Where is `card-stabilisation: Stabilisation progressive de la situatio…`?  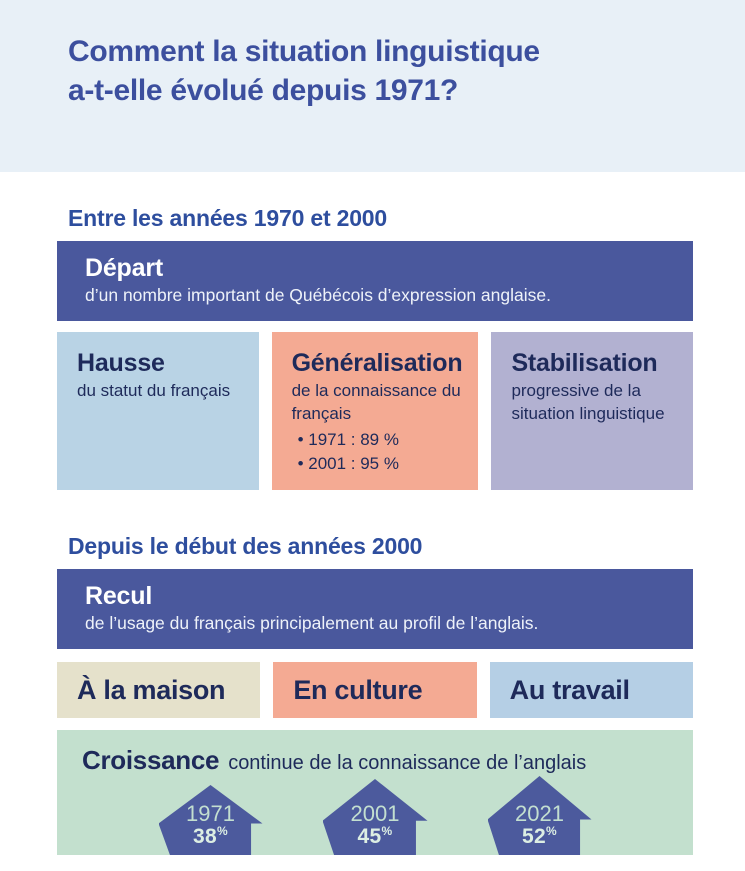 card-stabilisation: Stabilisation progressive de la situatio… is located at coordinates (592, 411).